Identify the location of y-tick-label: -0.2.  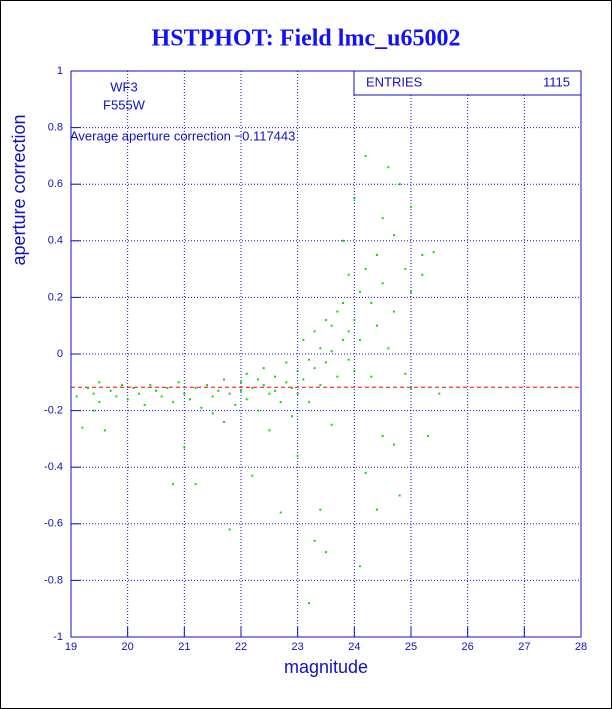
(53, 411).